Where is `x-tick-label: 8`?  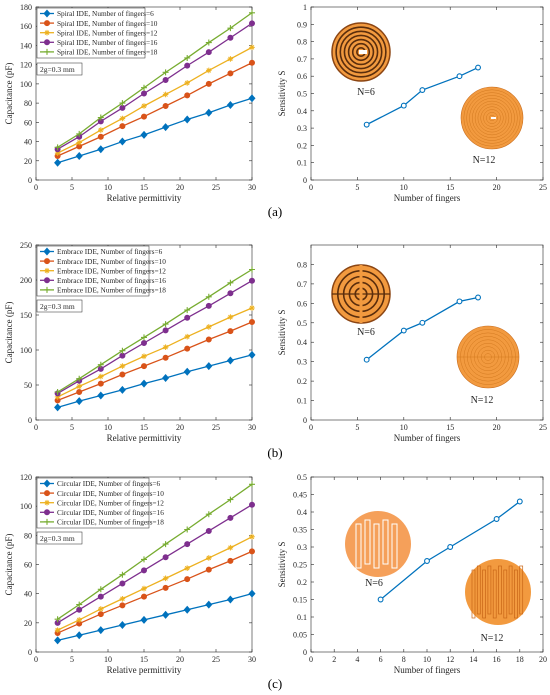
x-tick-label: 8 is located at coordinates (404, 659).